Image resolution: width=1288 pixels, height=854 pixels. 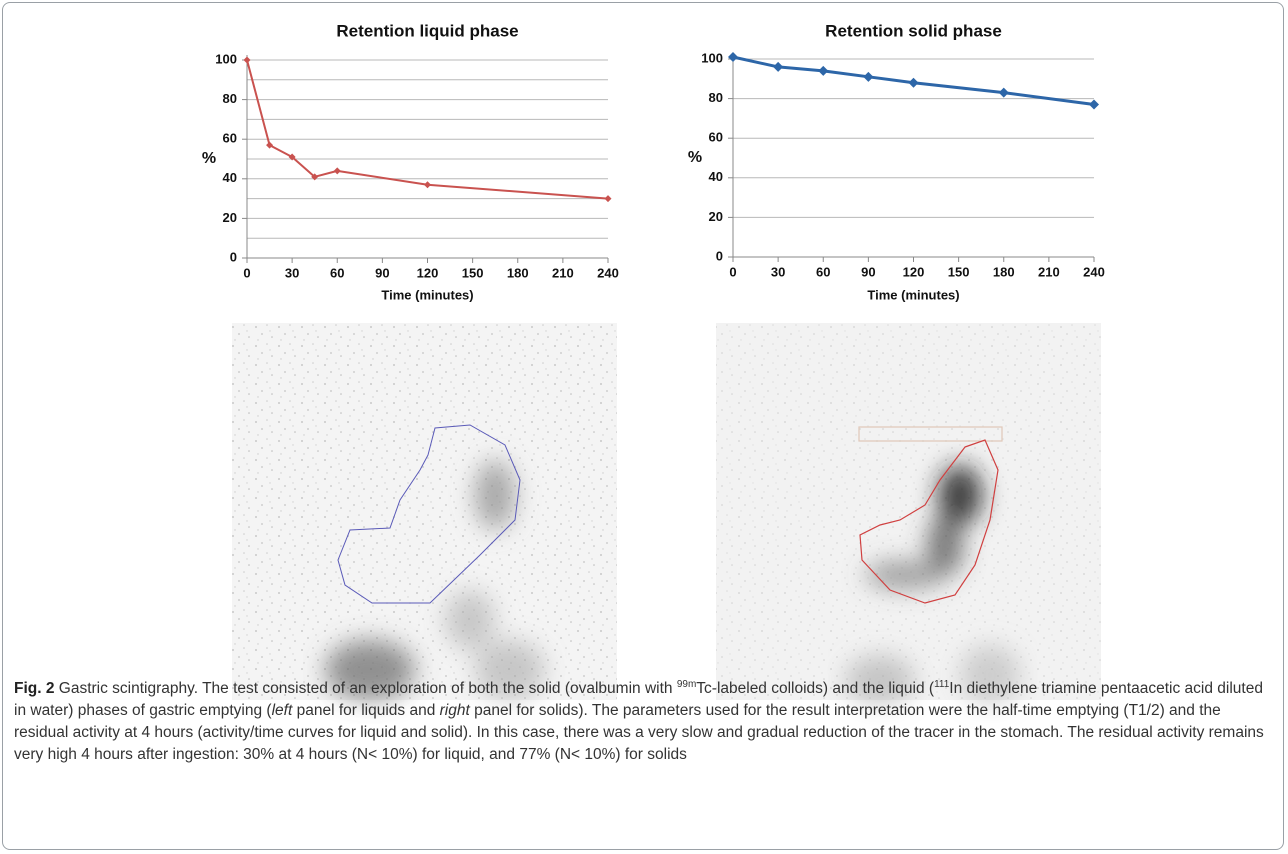 What do you see at coordinates (913, 30) in the screenshot?
I see `chart-title: Retention solid phase` at bounding box center [913, 30].